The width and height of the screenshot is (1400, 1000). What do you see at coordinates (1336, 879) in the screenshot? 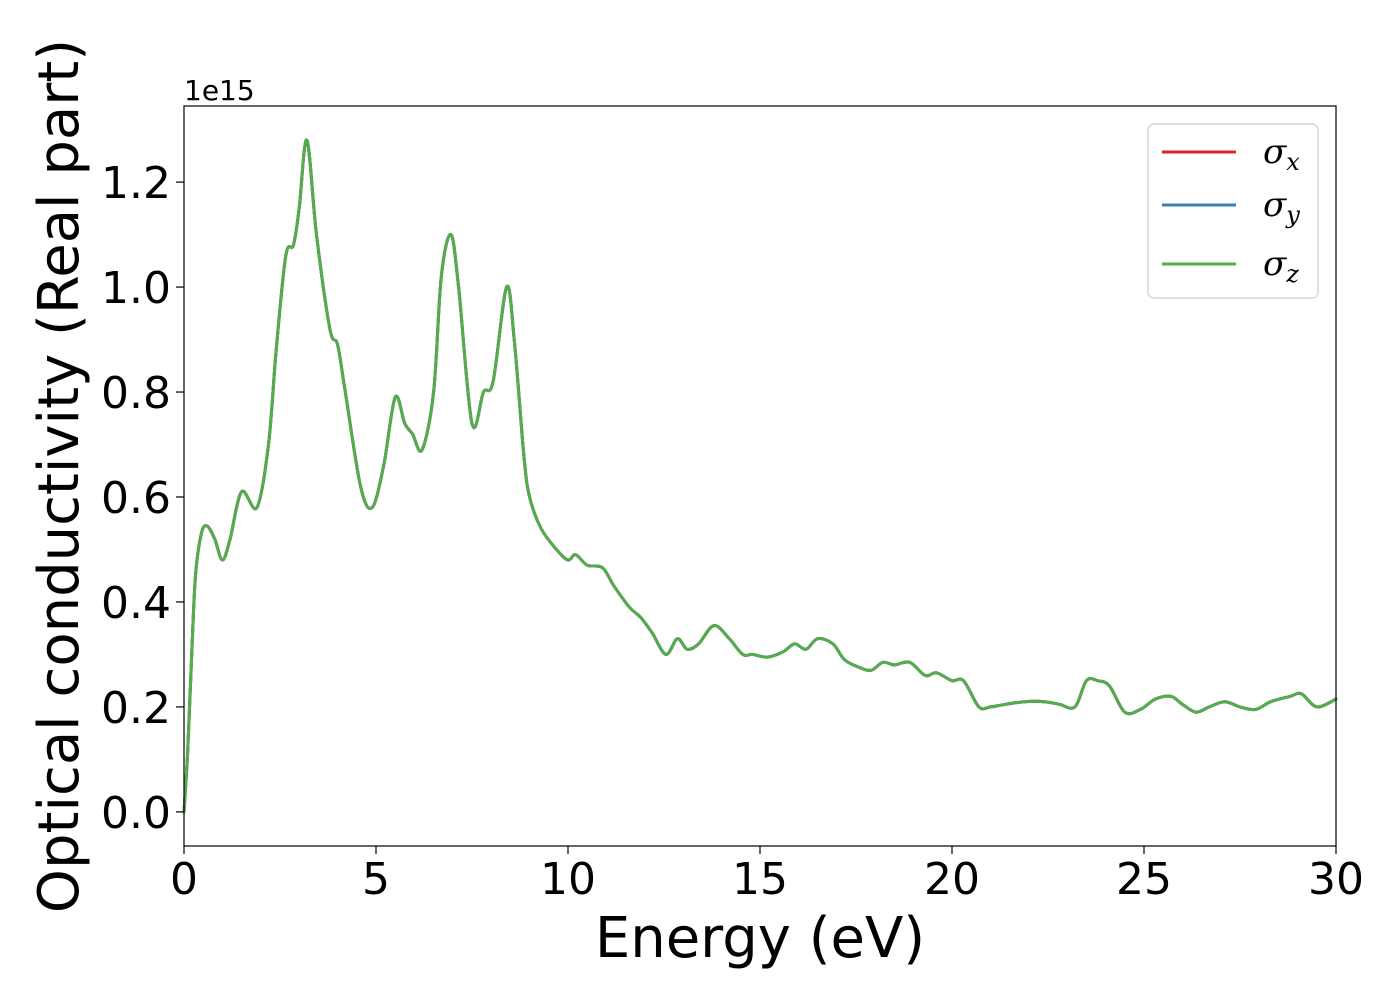
I see `x-tick-label: 30` at bounding box center [1336, 879].